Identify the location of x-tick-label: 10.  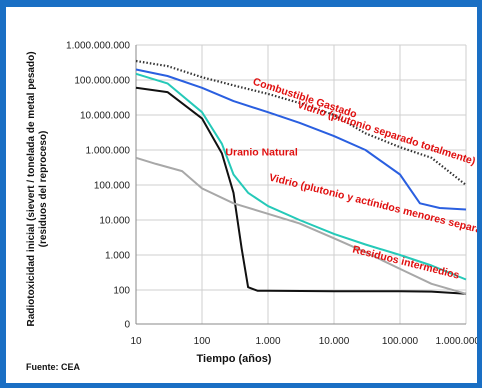
(136, 341).